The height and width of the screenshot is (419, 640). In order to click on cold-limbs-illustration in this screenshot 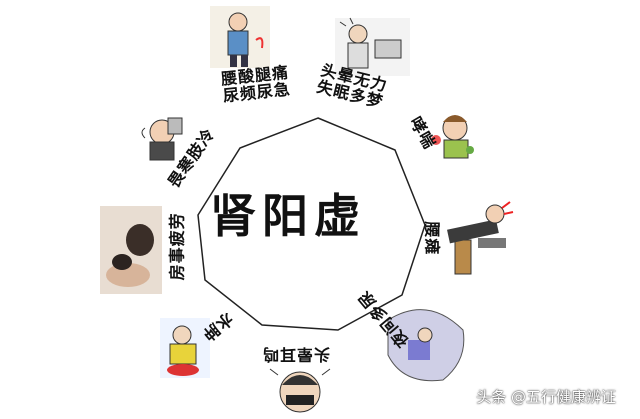, I will do `click(162, 139)`.